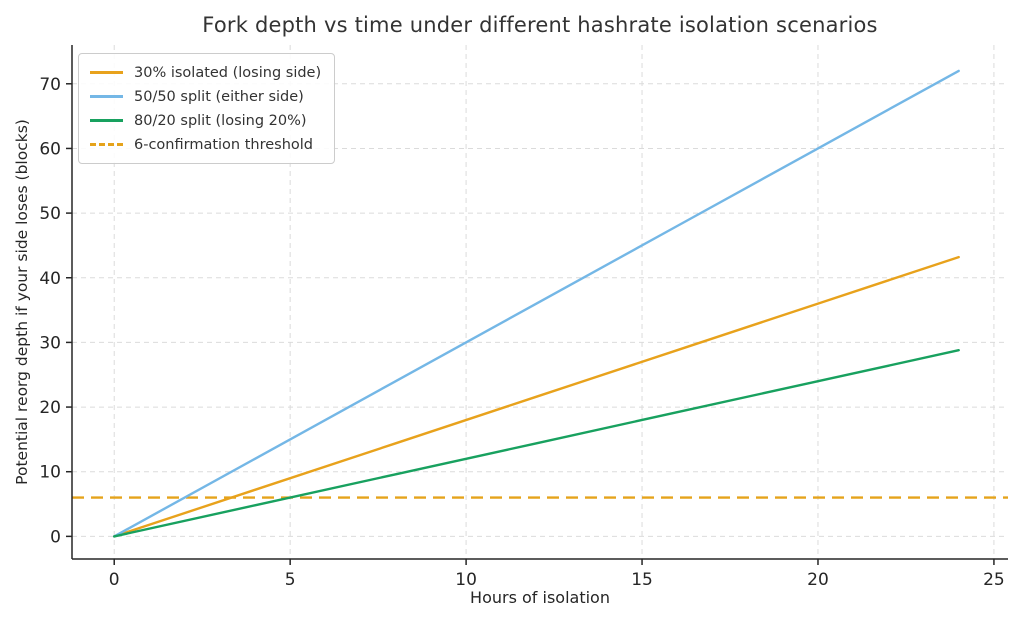 The width and height of the screenshot is (1024, 626). What do you see at coordinates (642, 580) in the screenshot?
I see `x-tick-label: 15` at bounding box center [642, 580].